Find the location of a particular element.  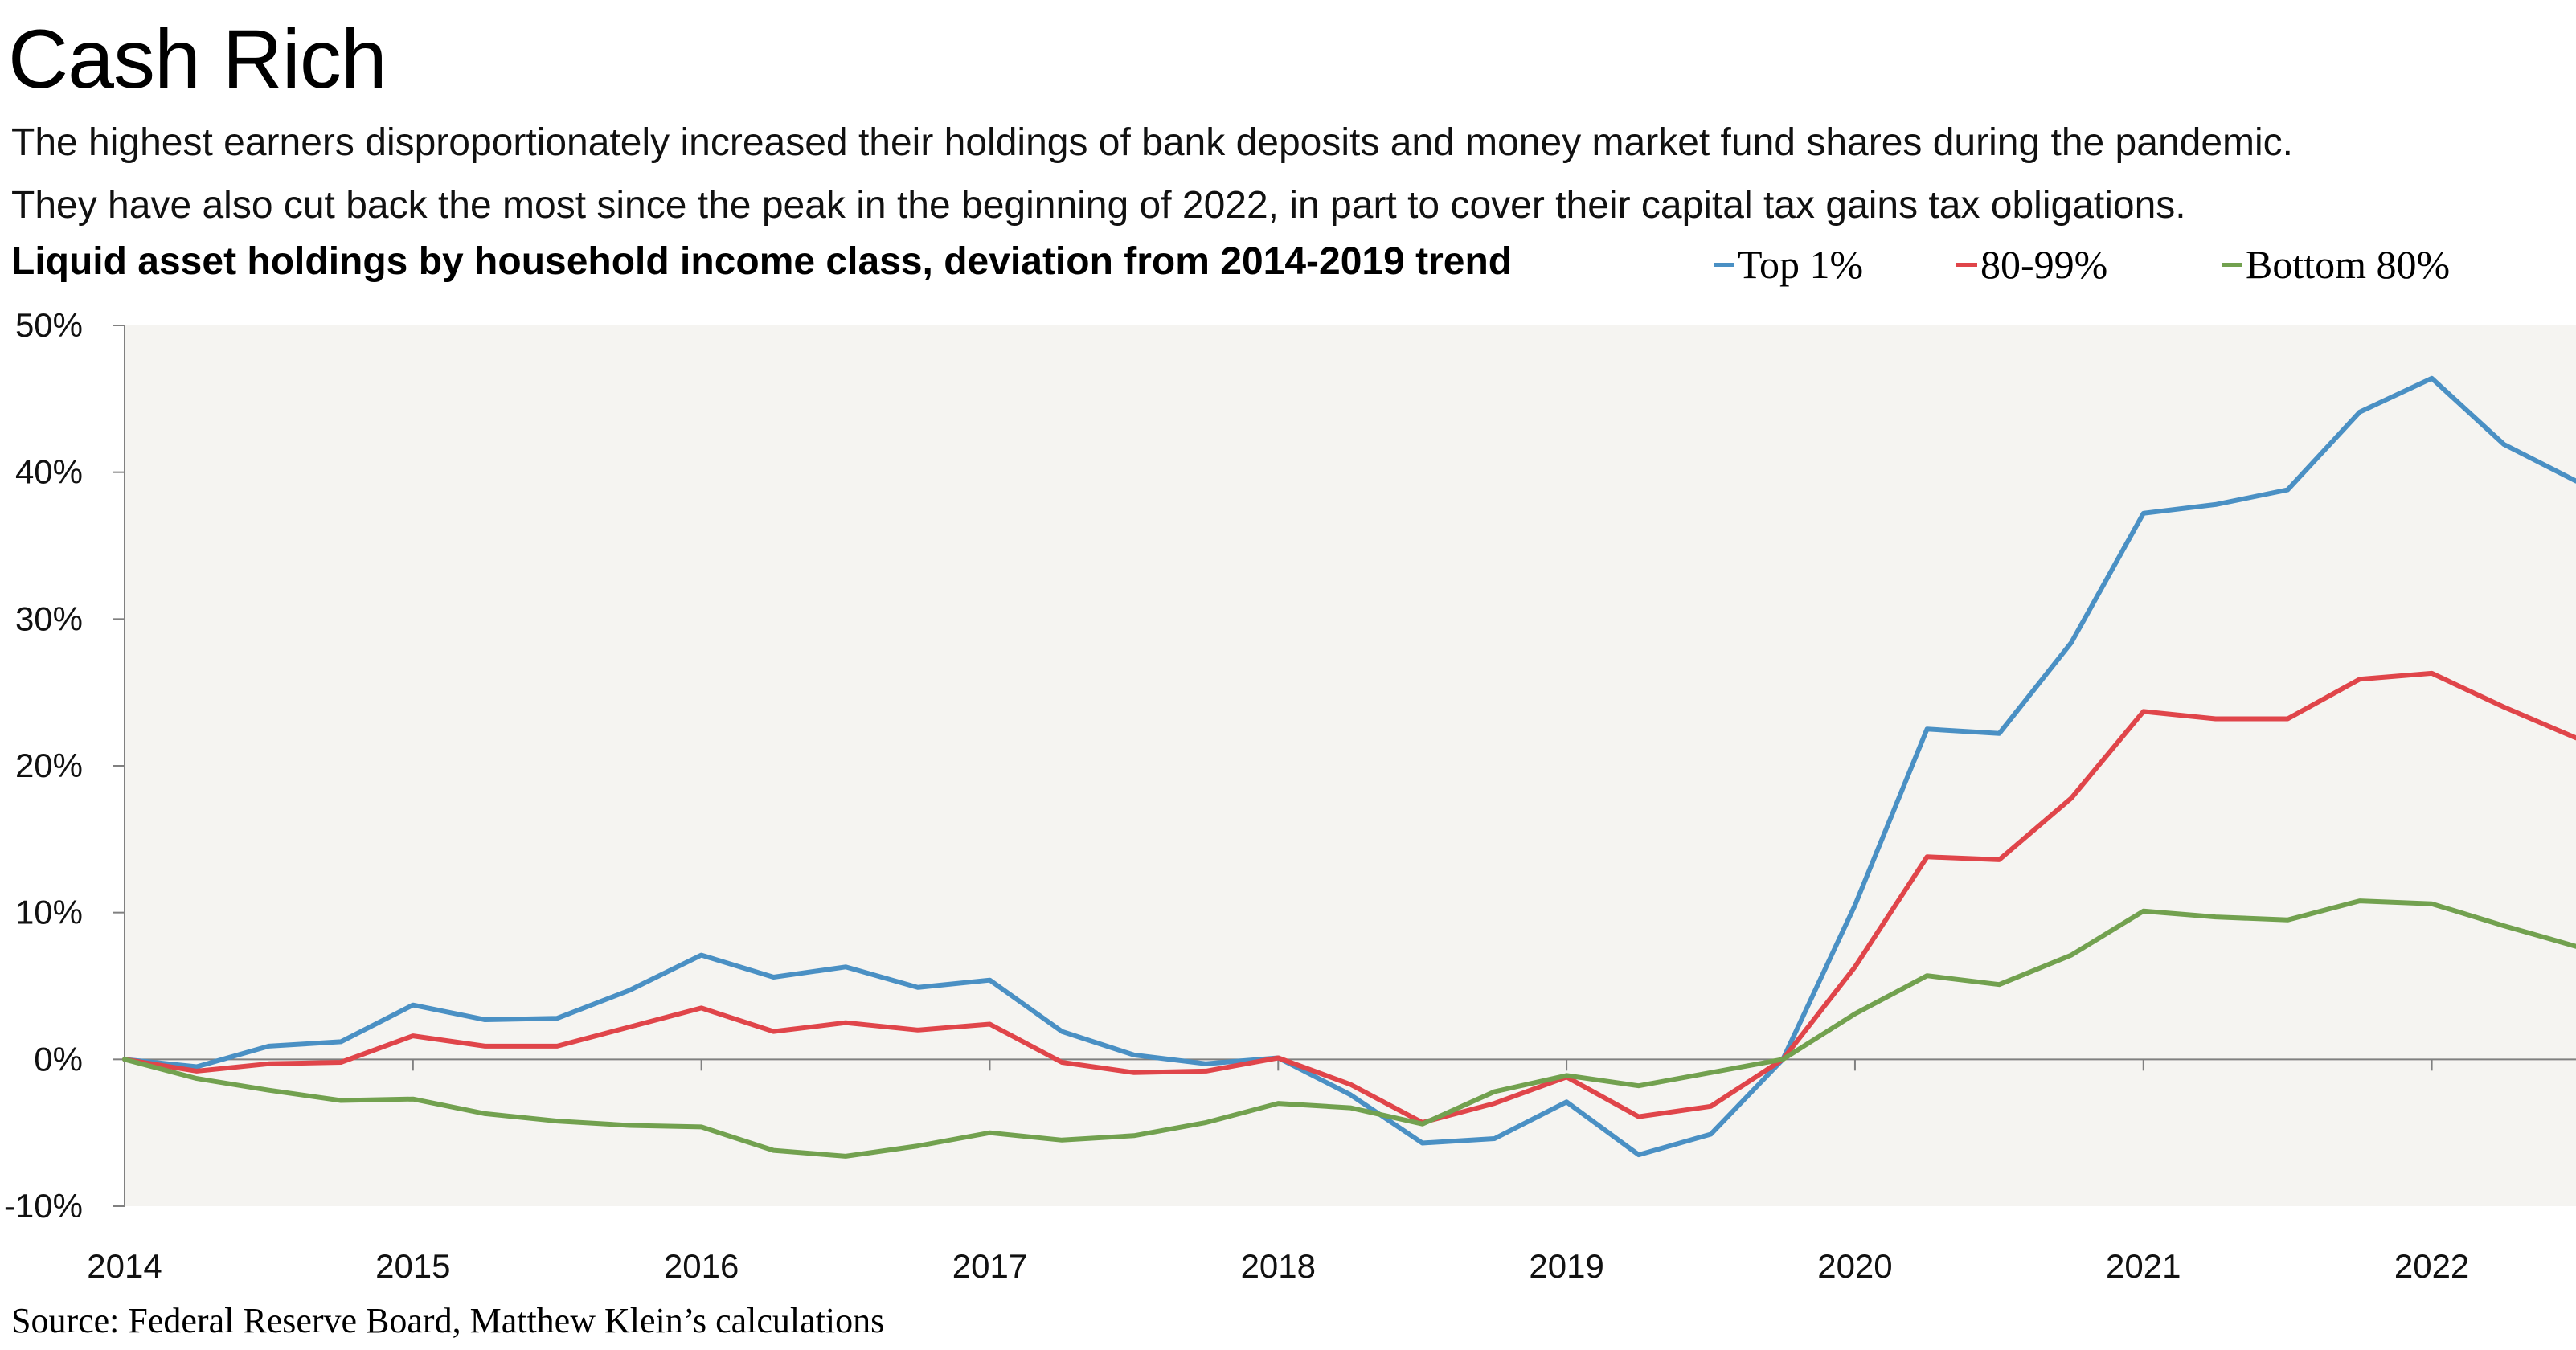

x-tick-label: 2015 is located at coordinates (412, 1266).